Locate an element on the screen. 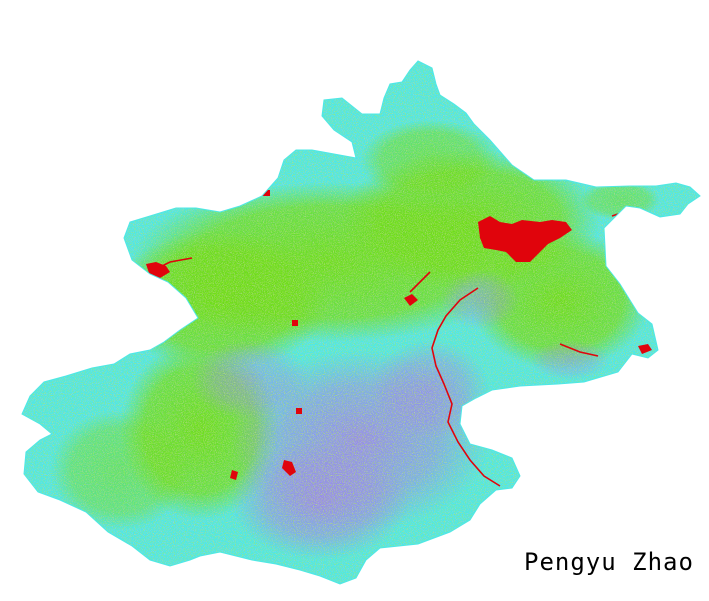 This screenshot has width=709, height=601. author-credit: Pengyu Zhao is located at coordinates (609, 562).